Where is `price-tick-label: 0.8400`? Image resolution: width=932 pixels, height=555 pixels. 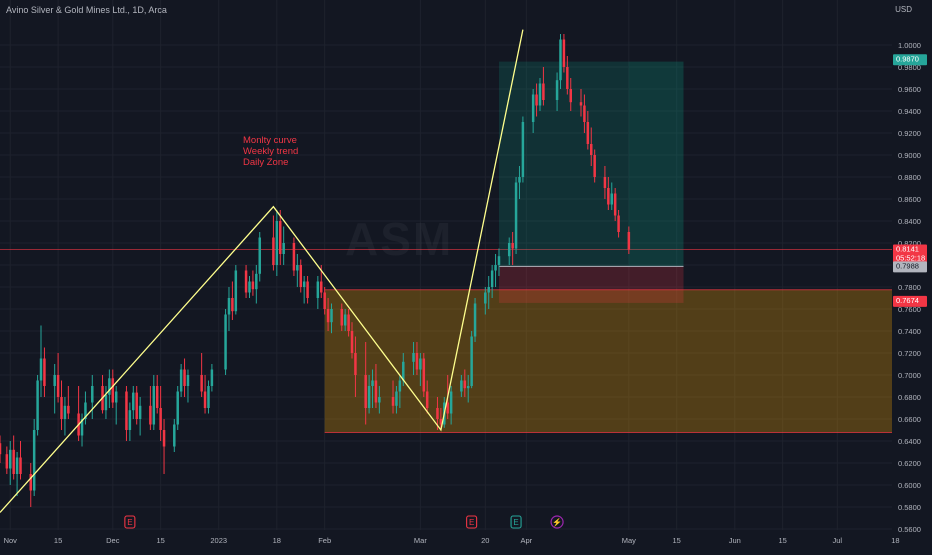
price-tick-label: 0.8400 is located at coordinates (909, 221).